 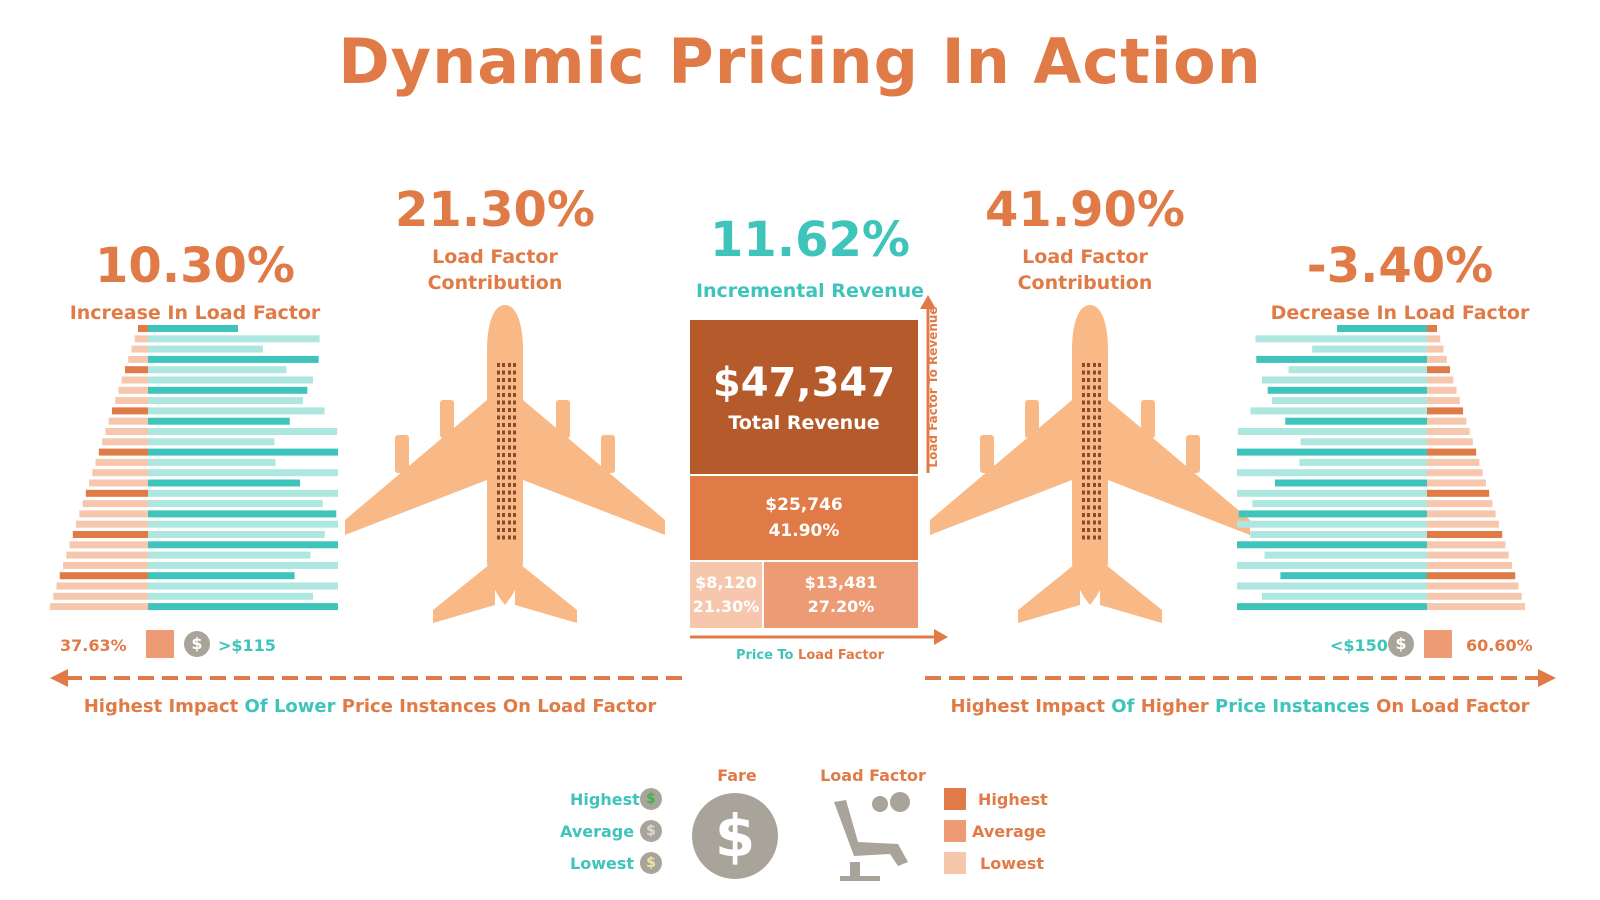 I want to click on center-axis-arrows, so click(x=819, y=470).